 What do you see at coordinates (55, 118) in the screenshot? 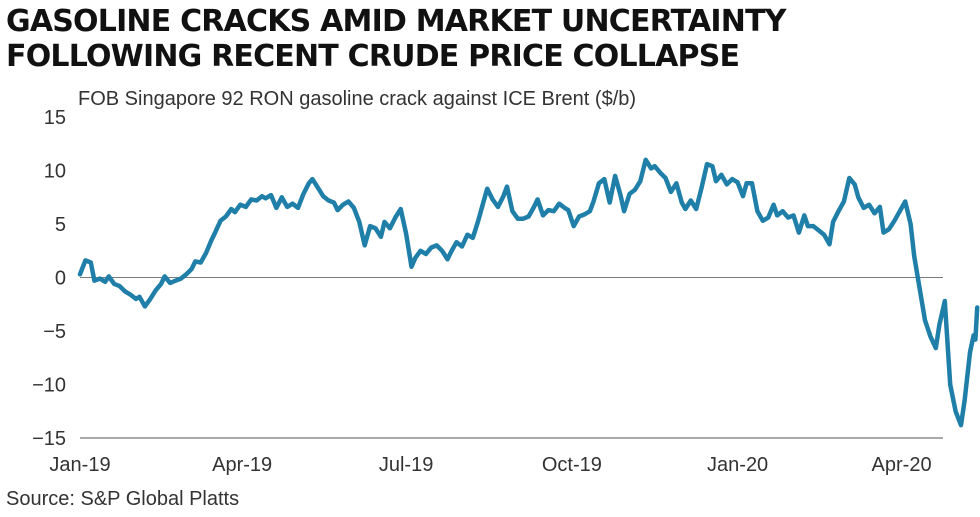
I see `y-tick-label: 15` at bounding box center [55, 118].